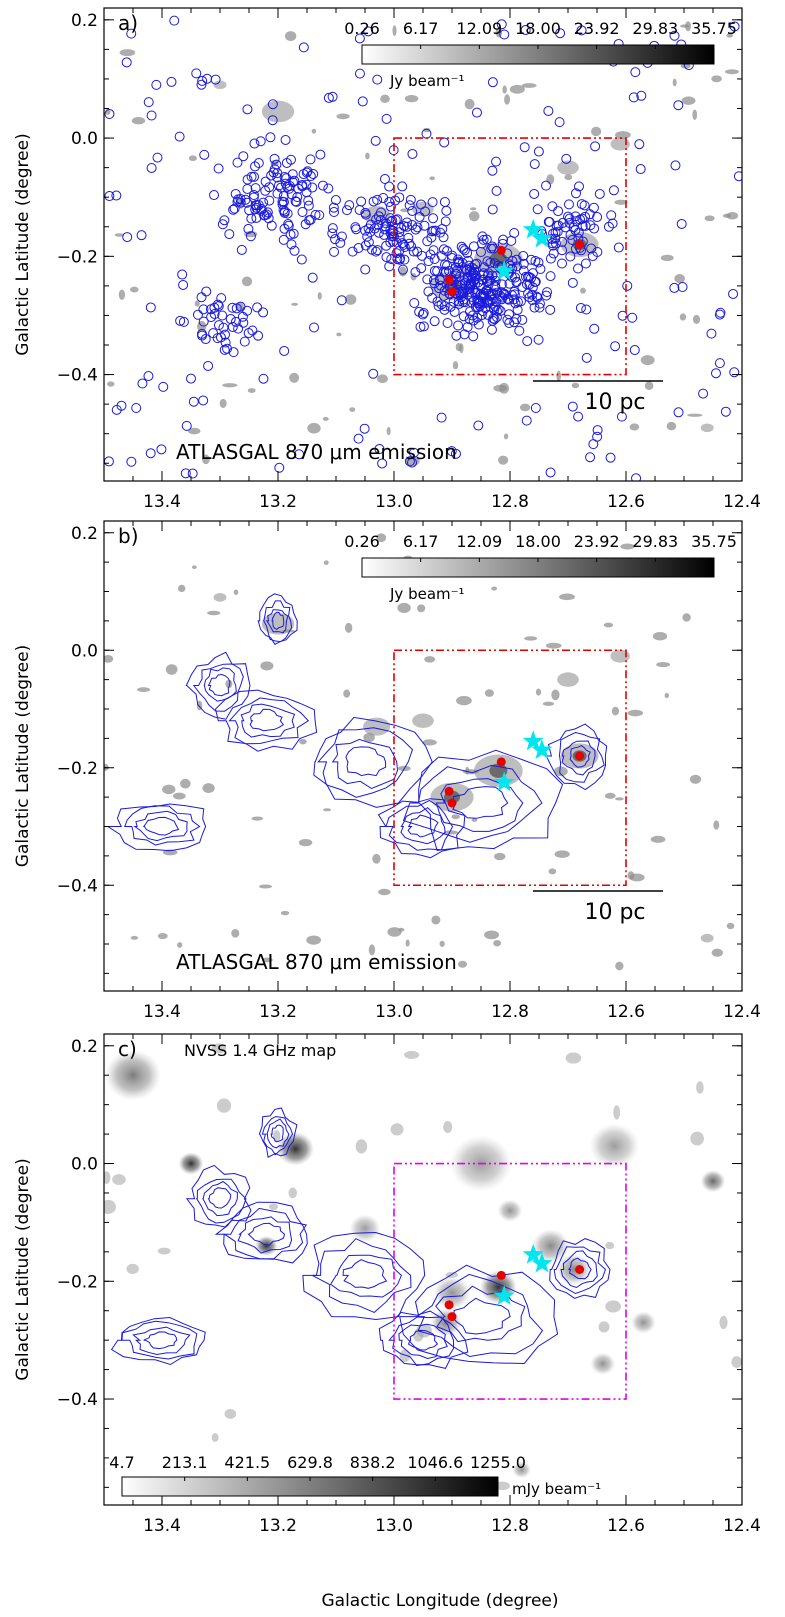  I want to click on x-tick-label: 12.6, so click(626, 502).